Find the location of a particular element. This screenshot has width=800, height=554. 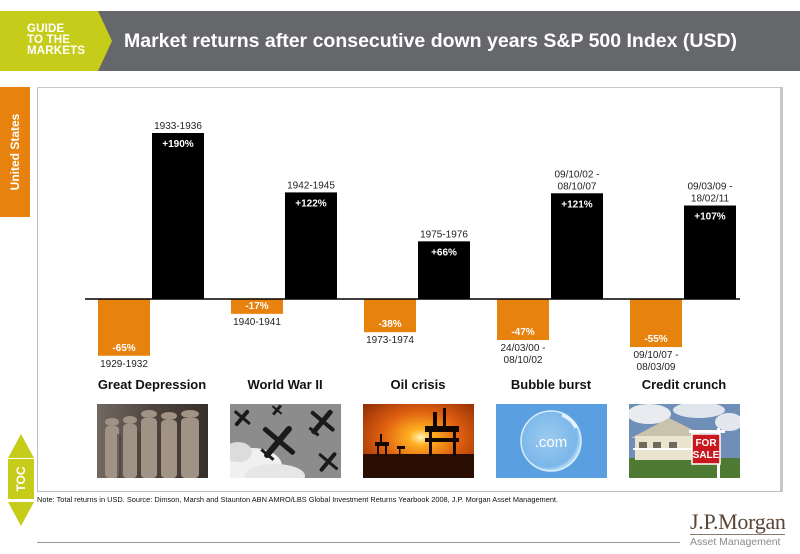

period-label: 08/03/09 is located at coordinates (656, 367).